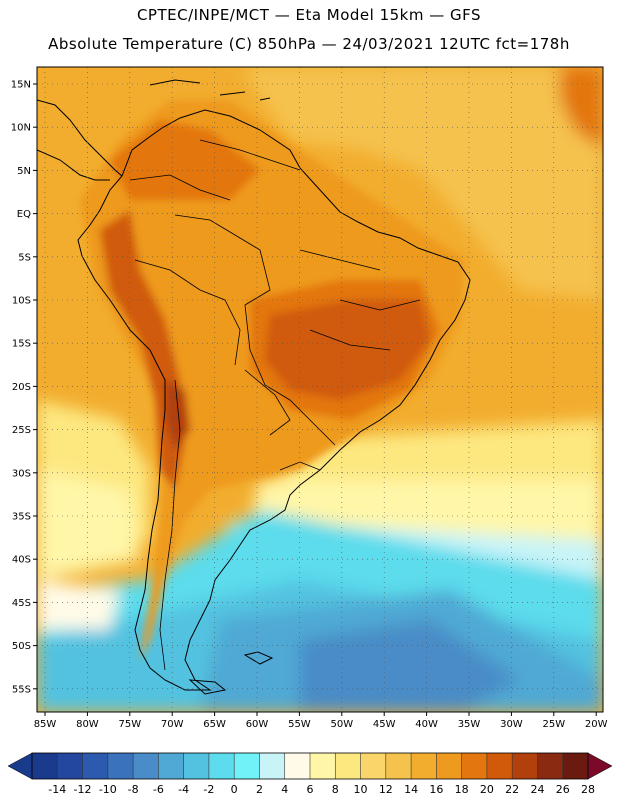  Describe the element at coordinates (360, 300) in the screenshot. I see `border-brazil-states` at that location.